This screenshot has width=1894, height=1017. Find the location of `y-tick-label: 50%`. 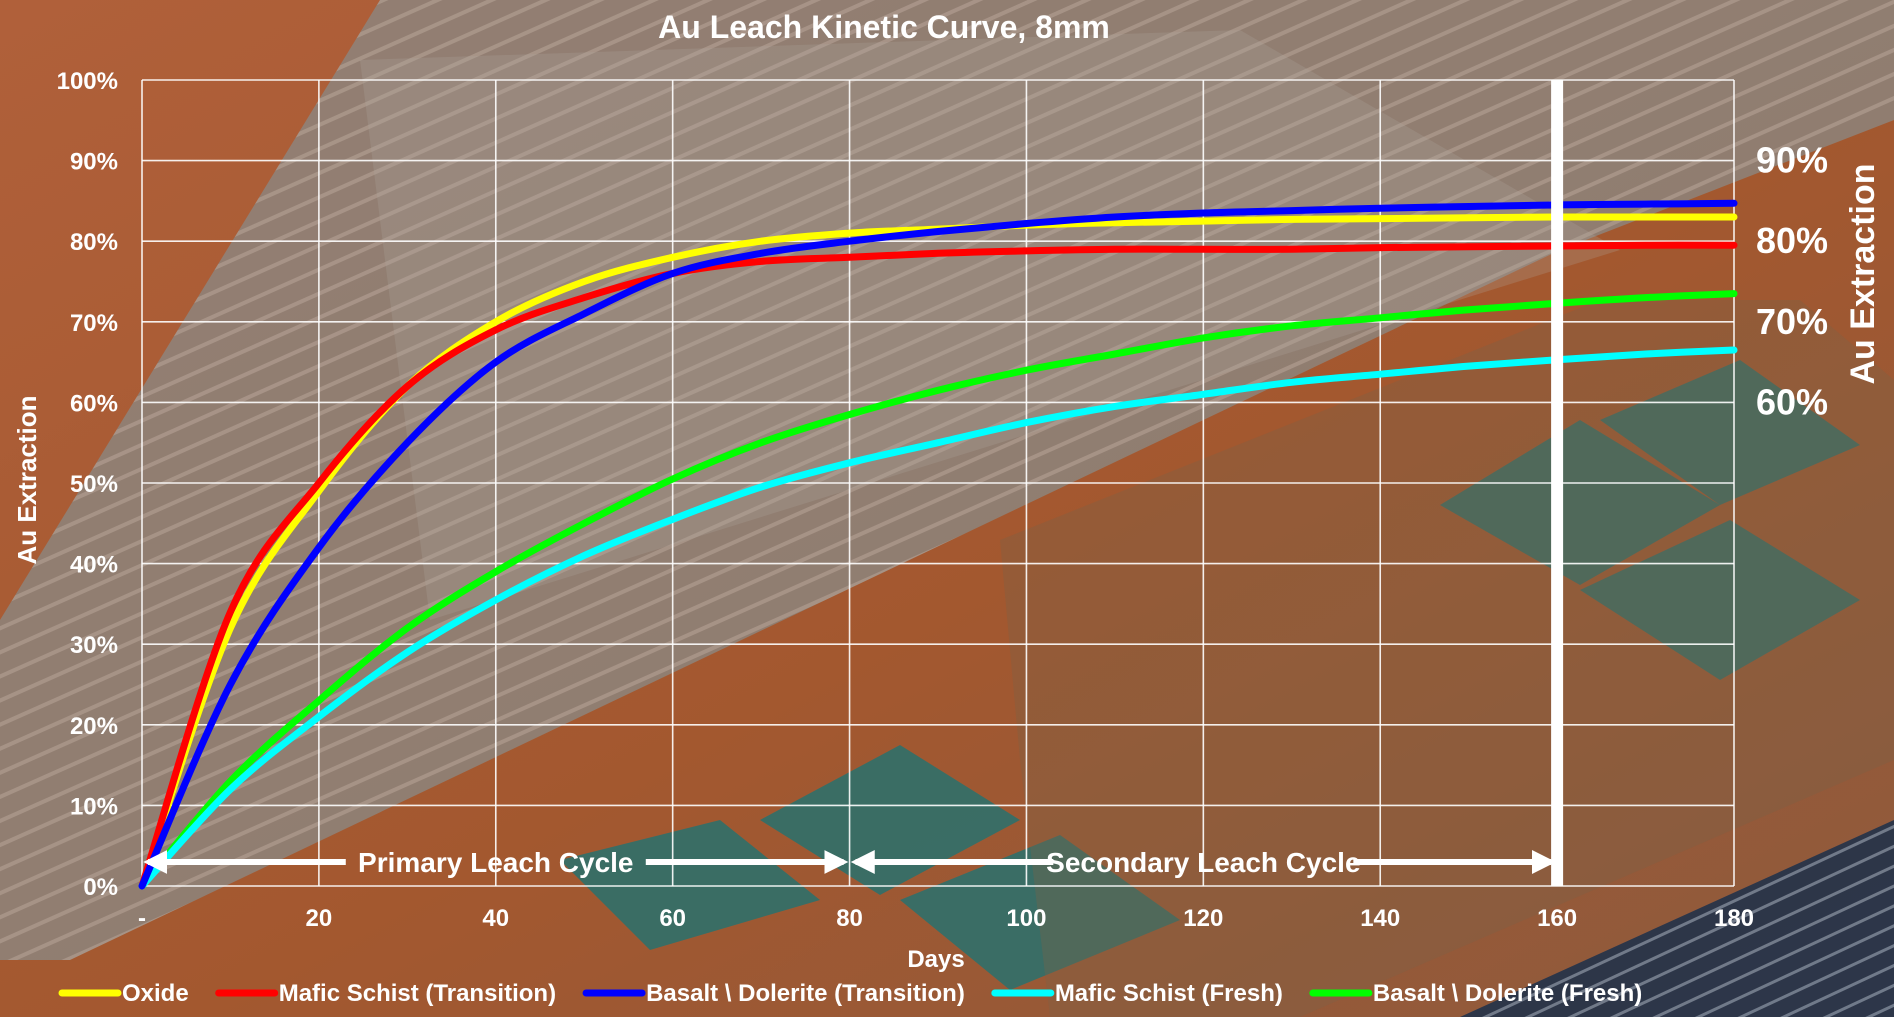

y-tick-label: 50% is located at coordinates (94, 484).